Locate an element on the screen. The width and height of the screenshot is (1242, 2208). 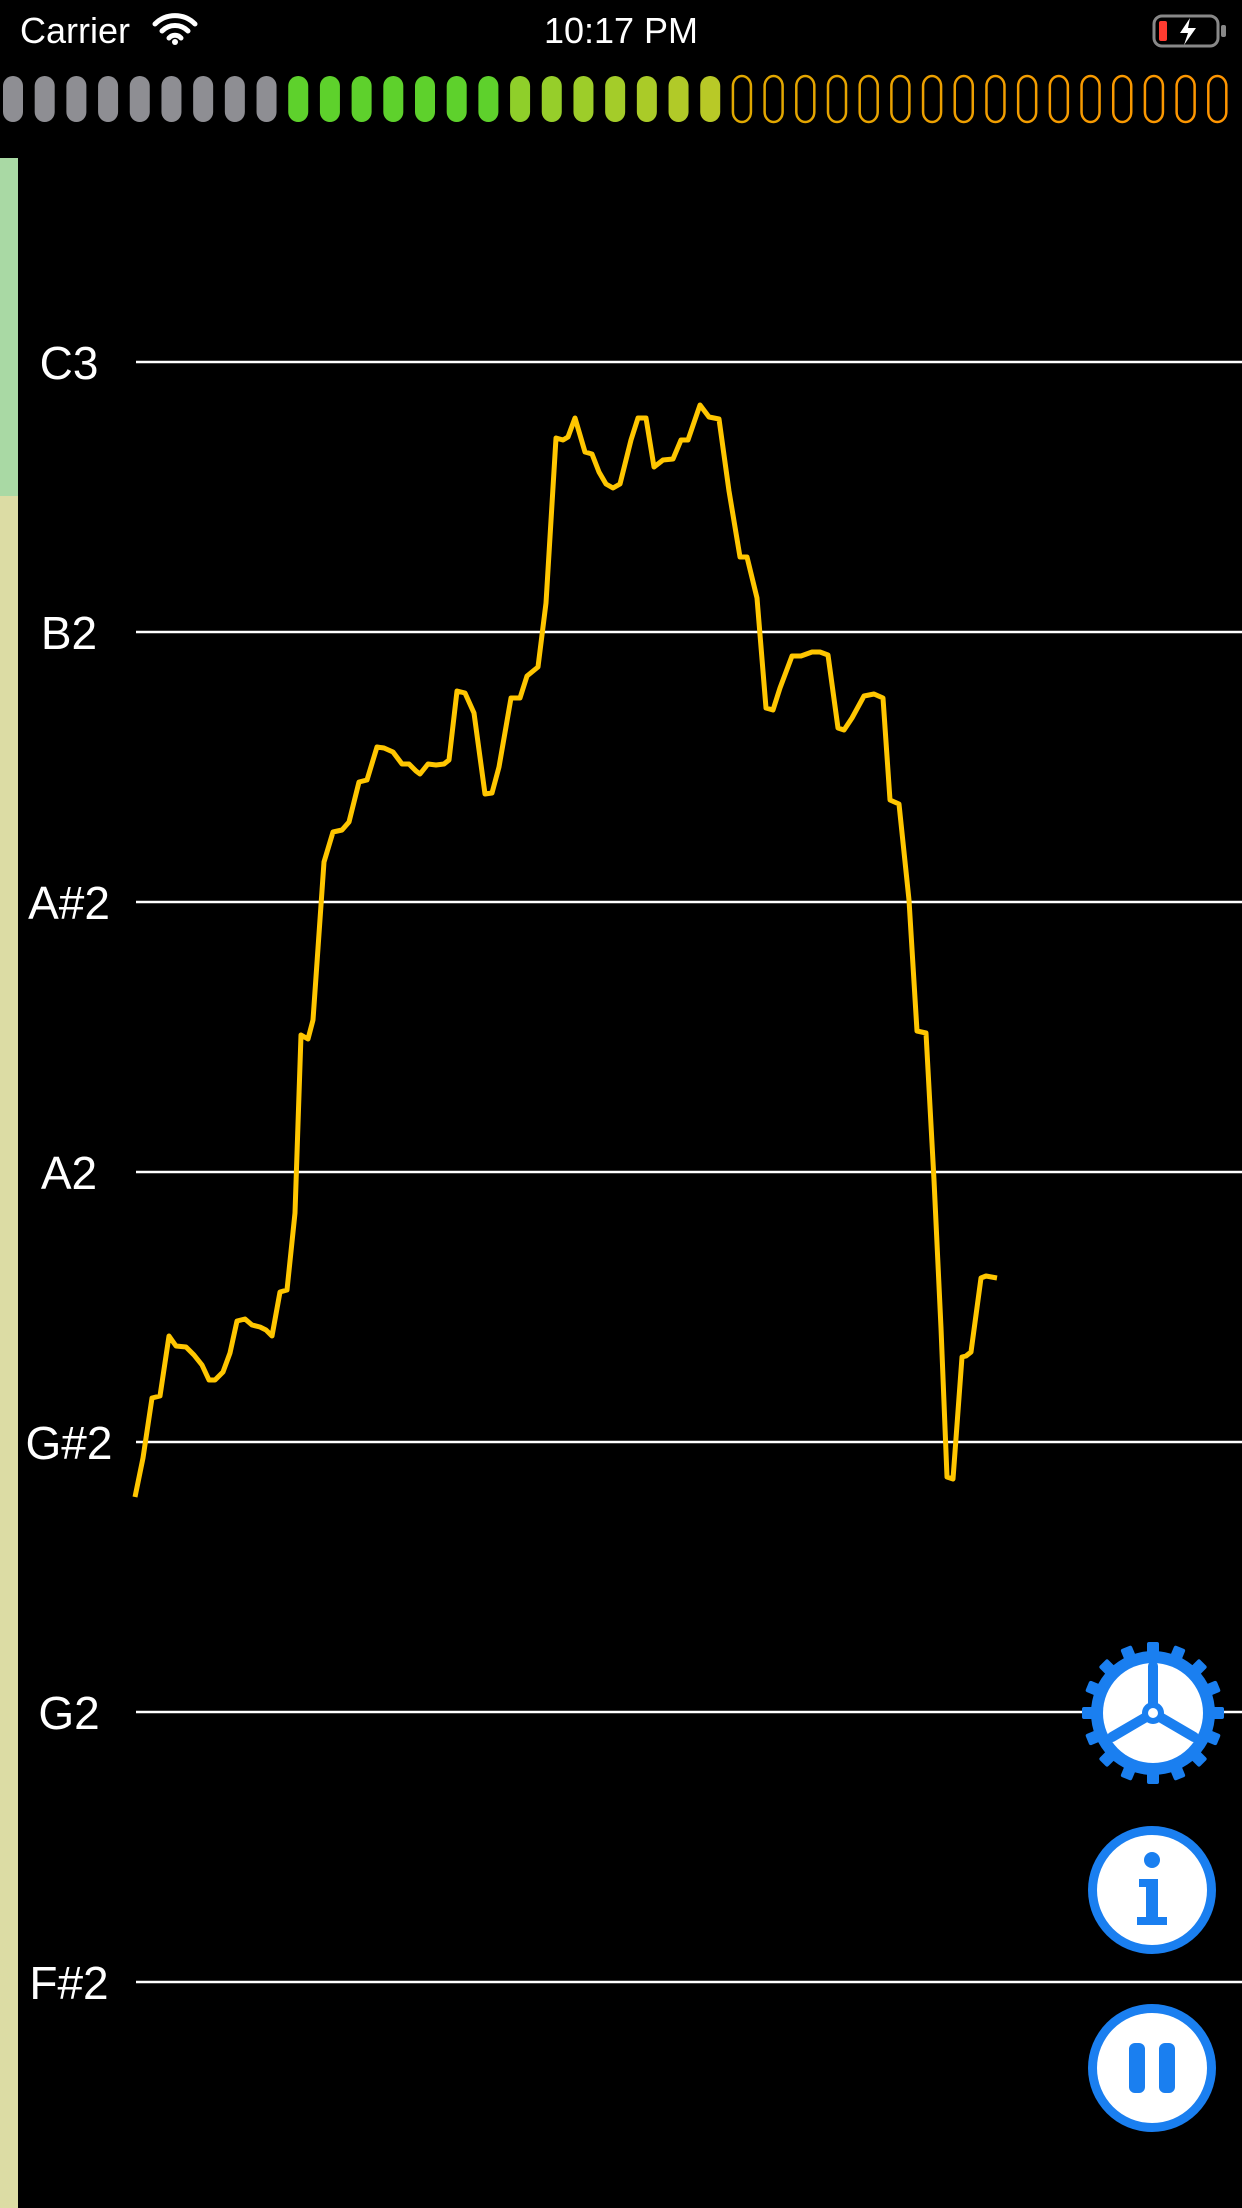
note-label-a-sharp-2: A#2 is located at coordinates (69, 903).